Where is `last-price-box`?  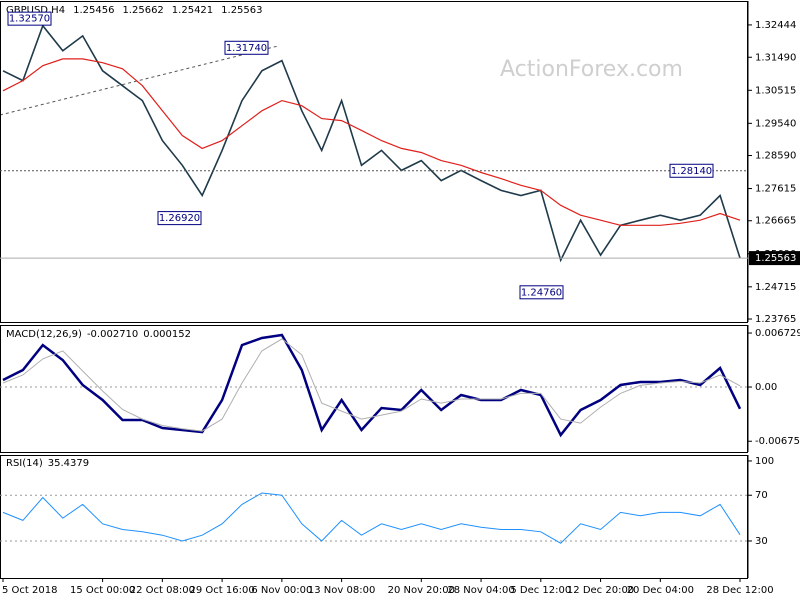
last-price-box is located at coordinates (774, 258).